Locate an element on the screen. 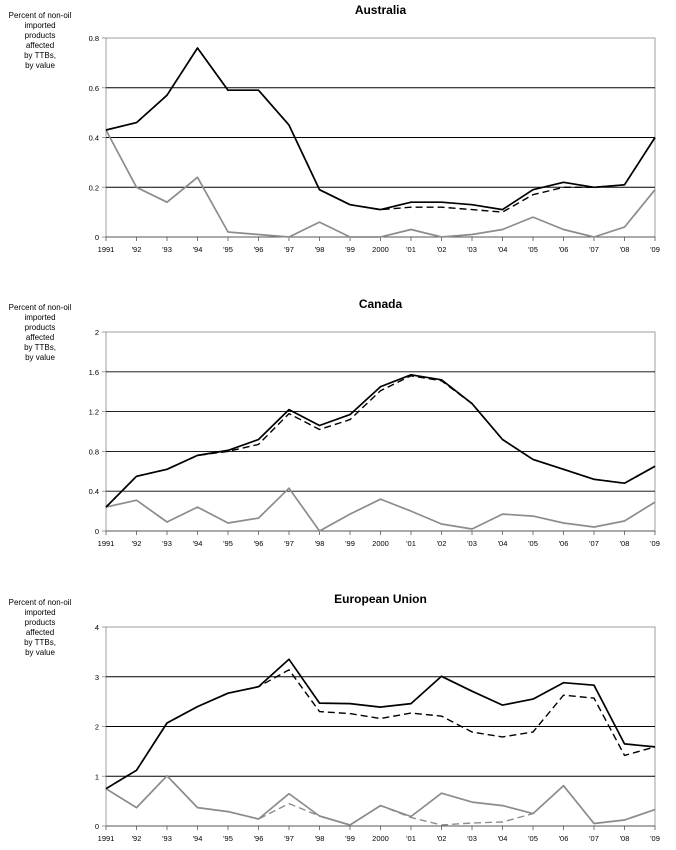  y-tick-label: 1 is located at coordinates (97, 776).